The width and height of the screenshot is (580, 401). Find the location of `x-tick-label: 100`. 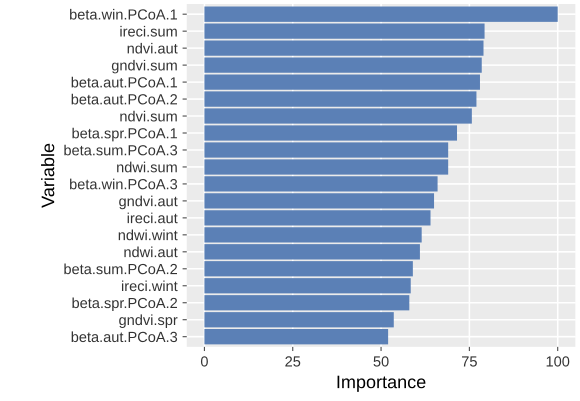

x-tick-label: 100 is located at coordinates (558, 361).